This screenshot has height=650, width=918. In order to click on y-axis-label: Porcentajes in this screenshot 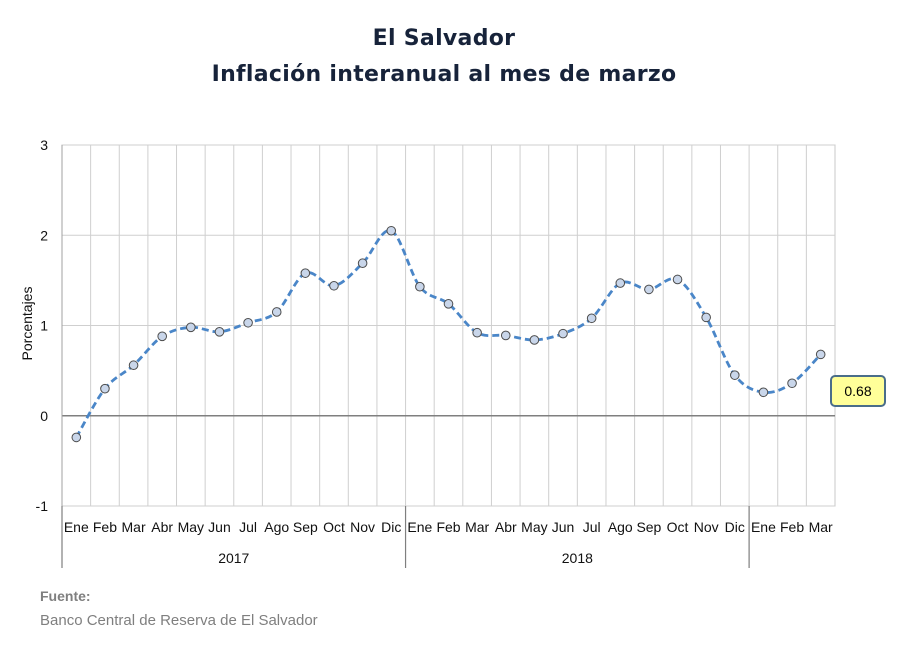, I will do `click(27, 324)`.